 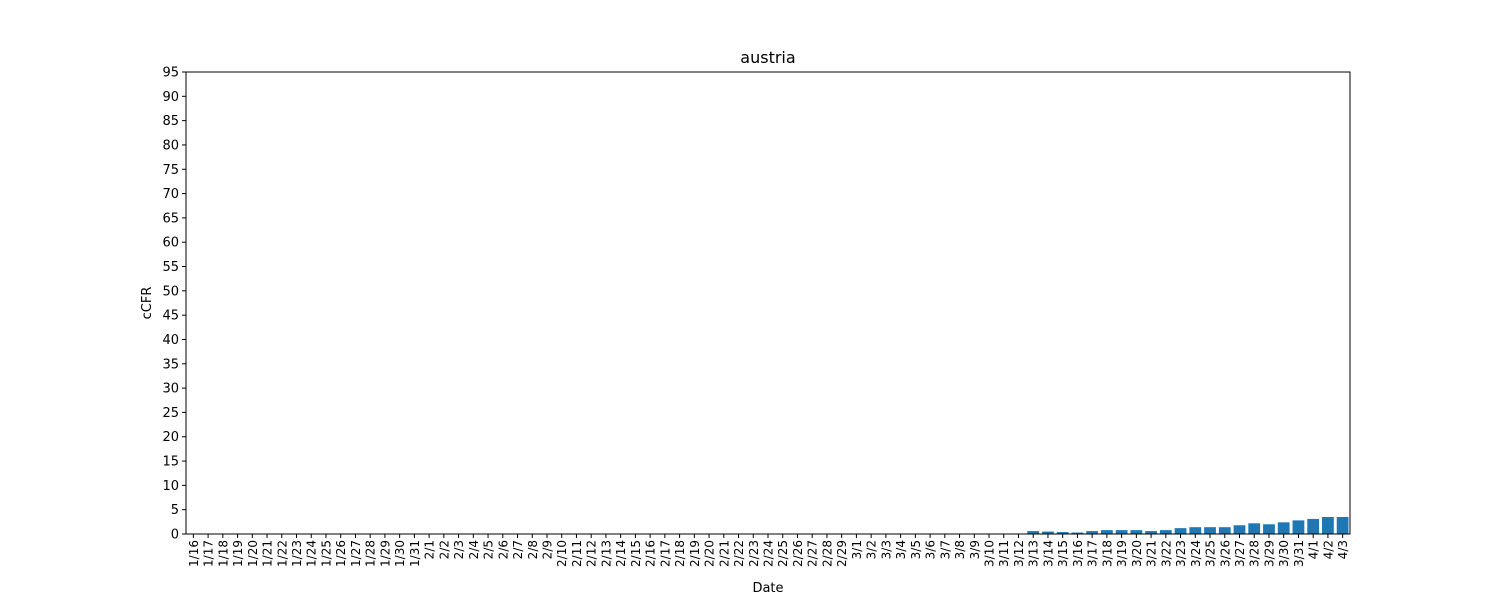 I want to click on x-tick-label: 1/31, so click(x=415, y=553).